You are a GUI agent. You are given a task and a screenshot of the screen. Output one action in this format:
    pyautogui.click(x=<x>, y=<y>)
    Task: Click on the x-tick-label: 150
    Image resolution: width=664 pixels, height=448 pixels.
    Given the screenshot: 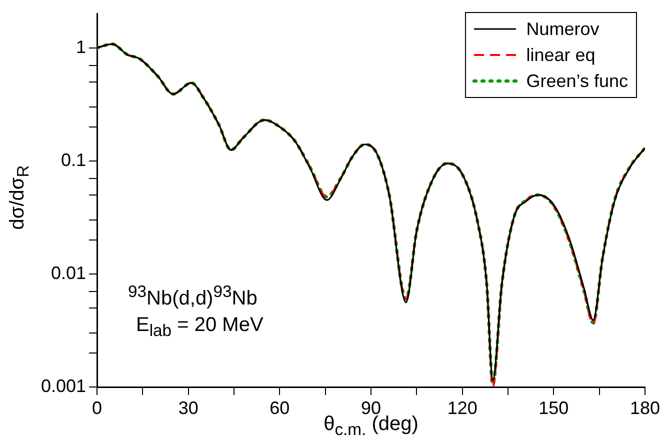 What is the action you would take?
    pyautogui.click(x=553, y=408)
    